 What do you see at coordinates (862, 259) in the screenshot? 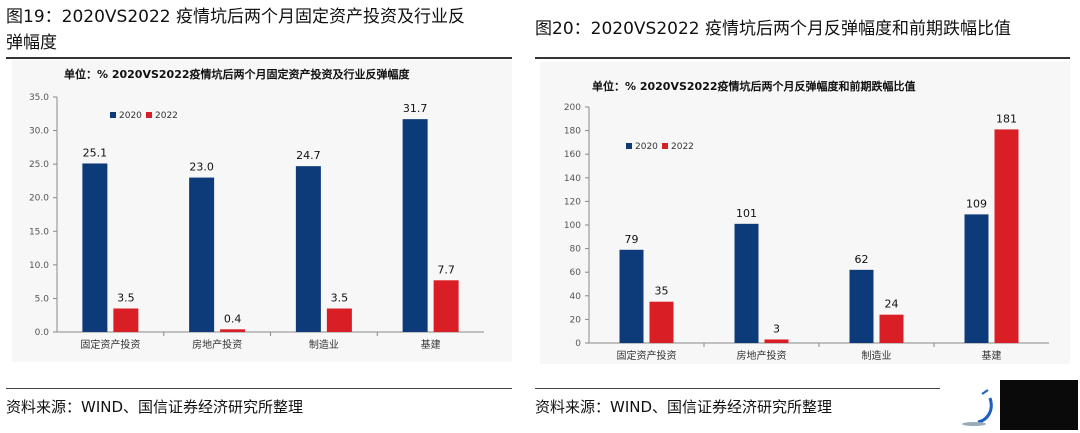
I see `data-label-2020: 62` at bounding box center [862, 259].